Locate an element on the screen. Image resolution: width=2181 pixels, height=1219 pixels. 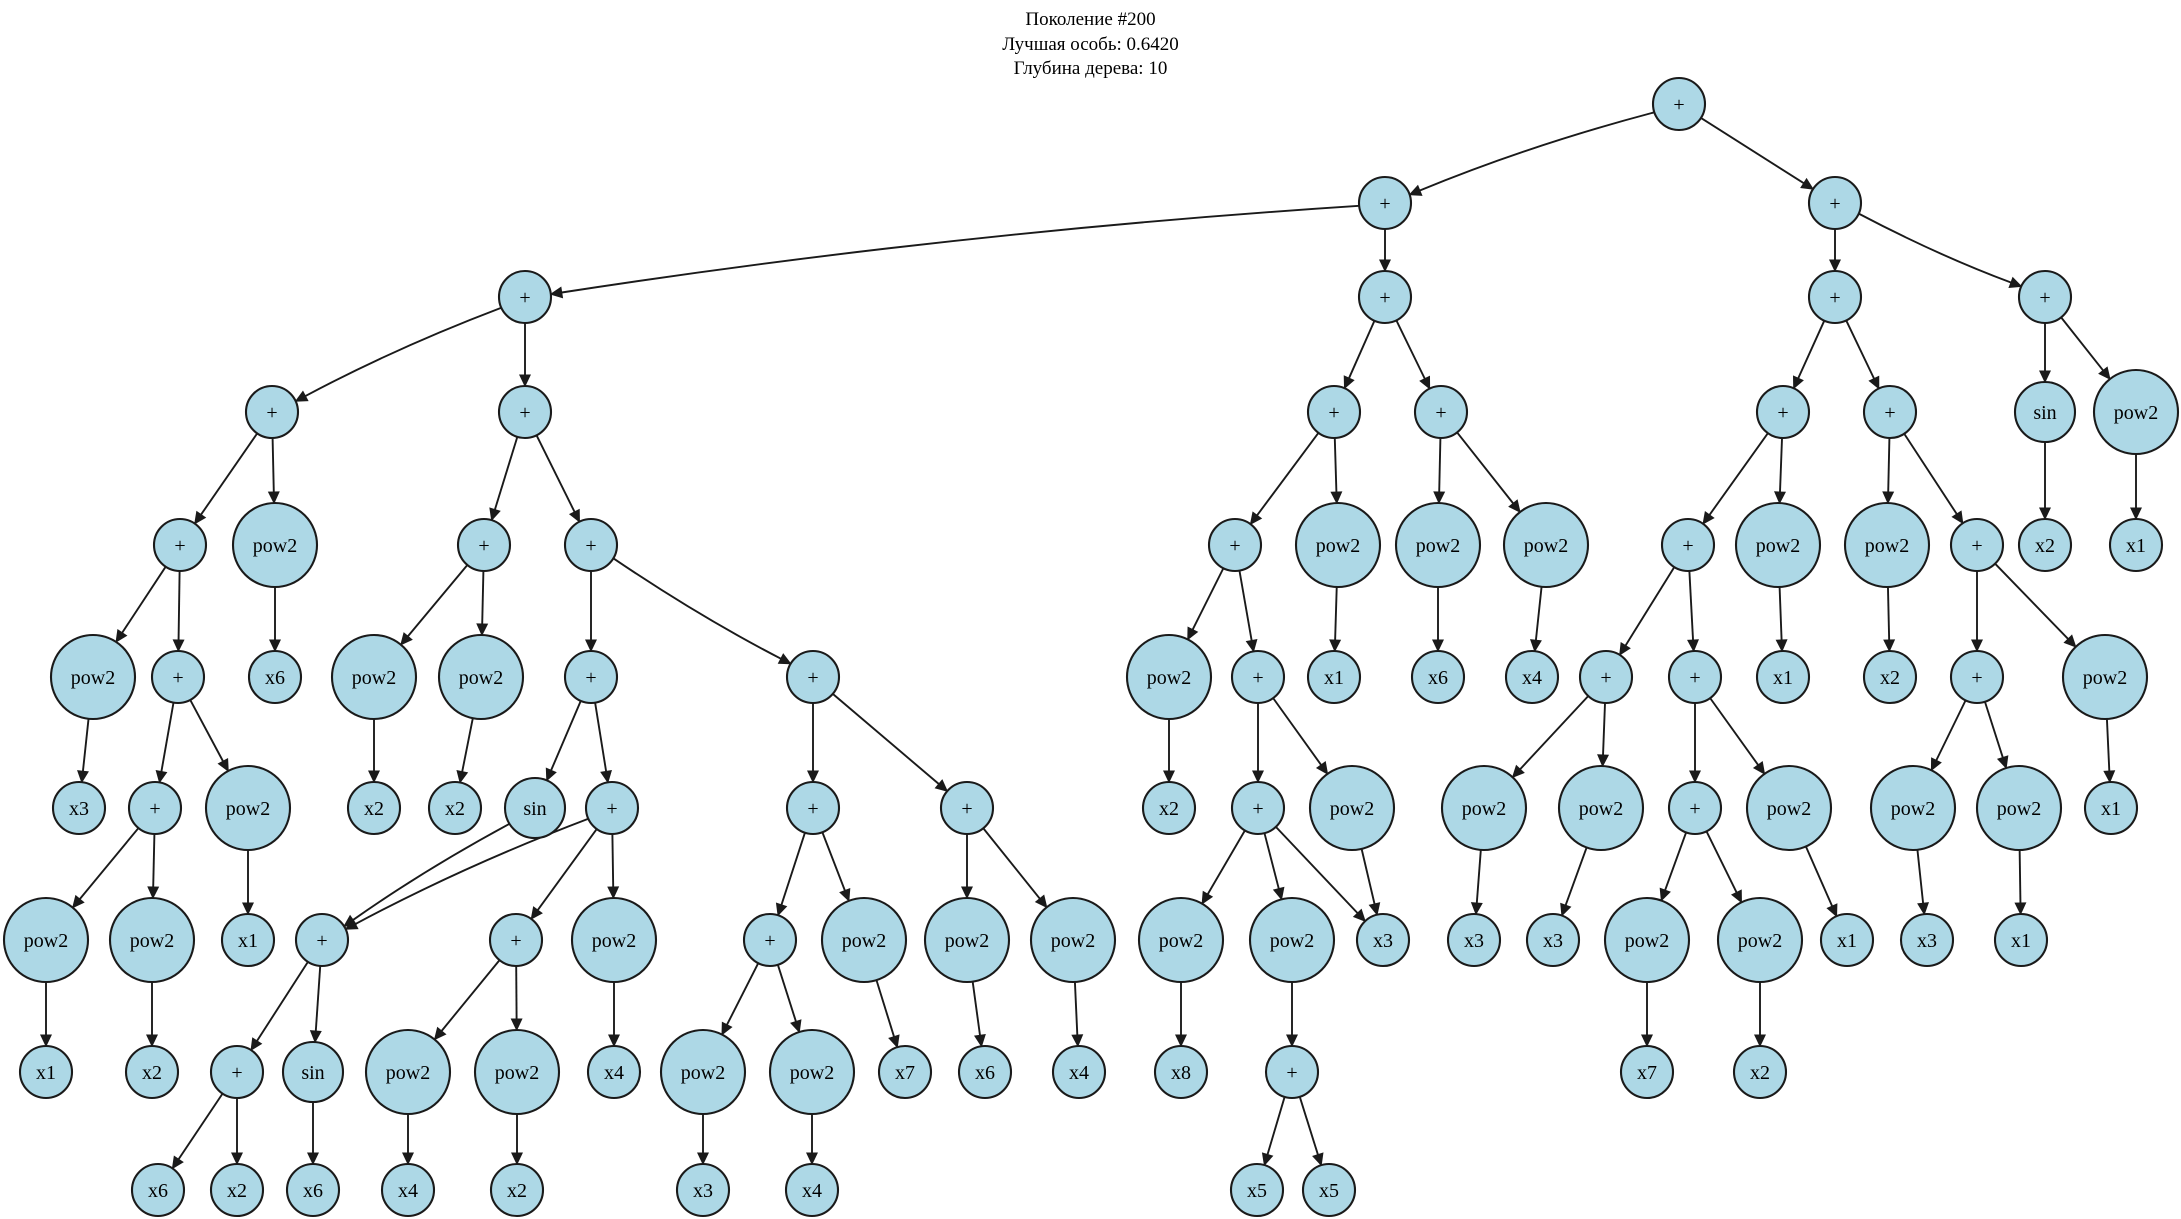
tree-node-x6: x6 is located at coordinates (985, 1072).